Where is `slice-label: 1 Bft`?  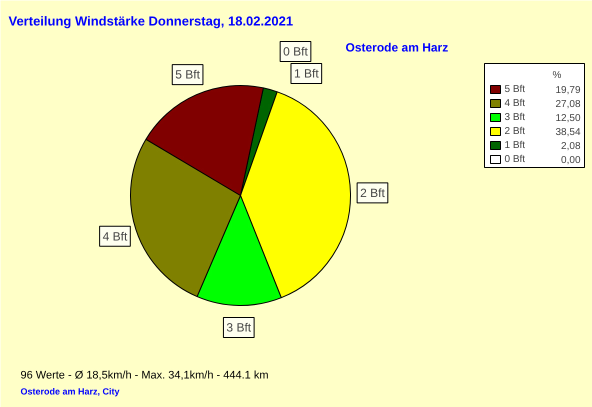
slice-label: 1 Bft is located at coordinates (307, 73).